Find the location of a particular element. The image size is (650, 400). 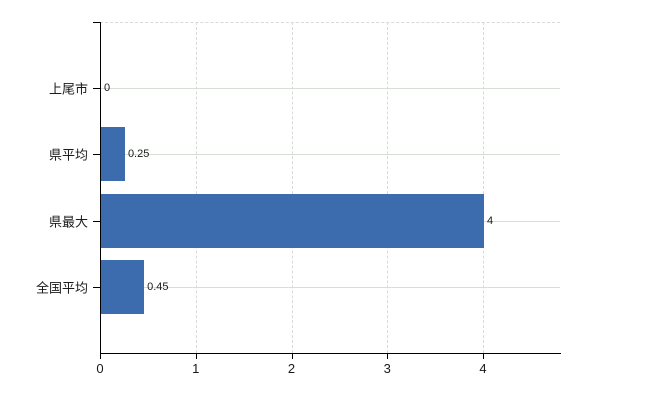

bar-value-label: 0.25 is located at coordinates (138, 154).